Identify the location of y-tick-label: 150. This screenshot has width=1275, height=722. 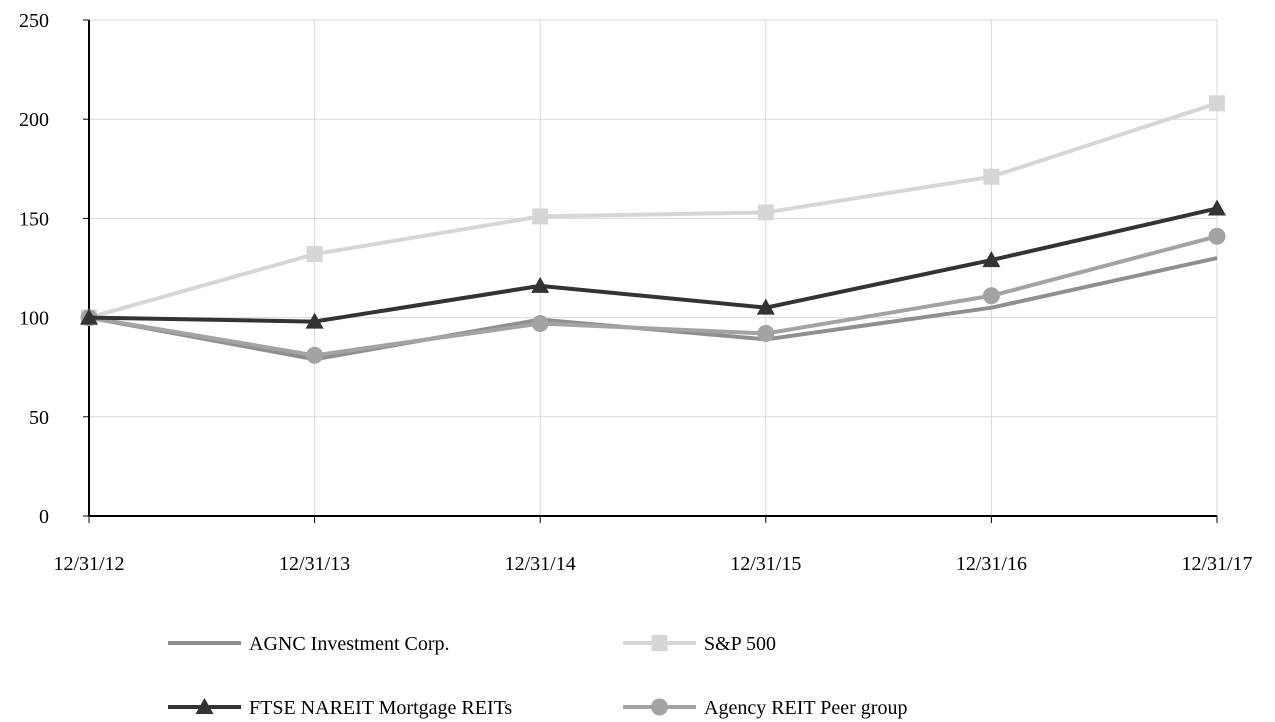
(34, 219).